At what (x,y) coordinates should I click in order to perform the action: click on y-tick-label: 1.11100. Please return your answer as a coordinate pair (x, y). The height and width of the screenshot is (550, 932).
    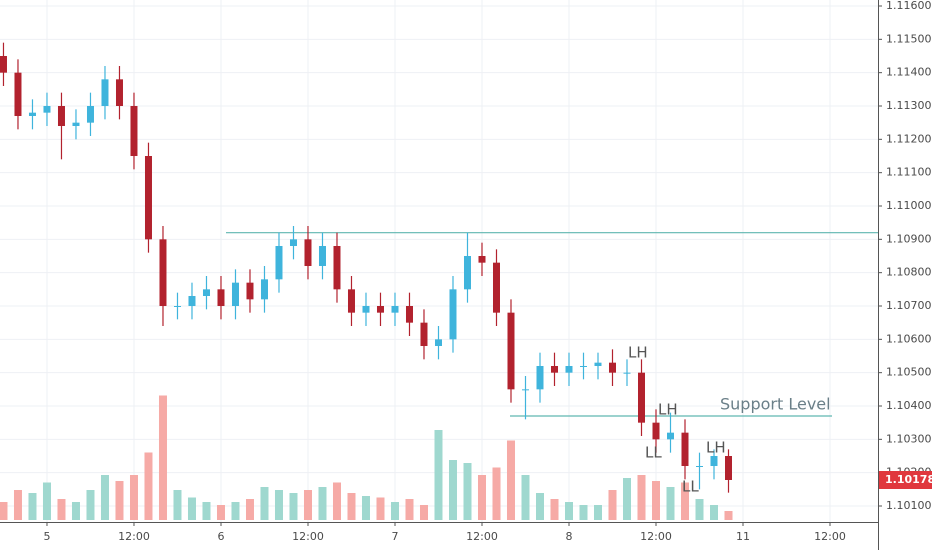
    Looking at the image, I should click on (909, 172).